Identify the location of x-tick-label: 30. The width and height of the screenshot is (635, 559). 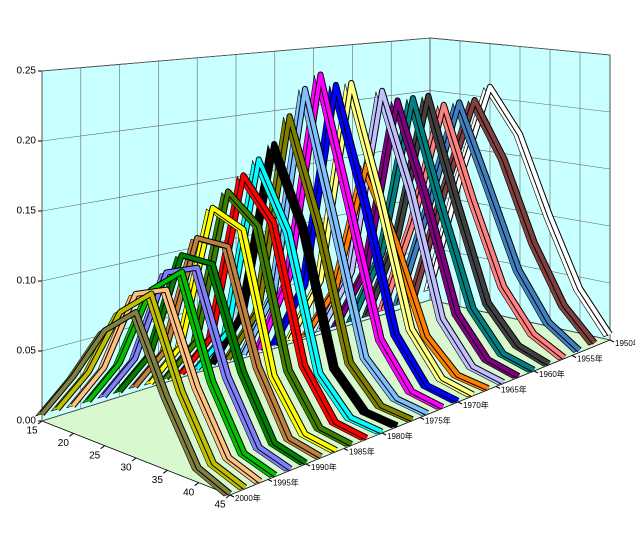
(126, 468).